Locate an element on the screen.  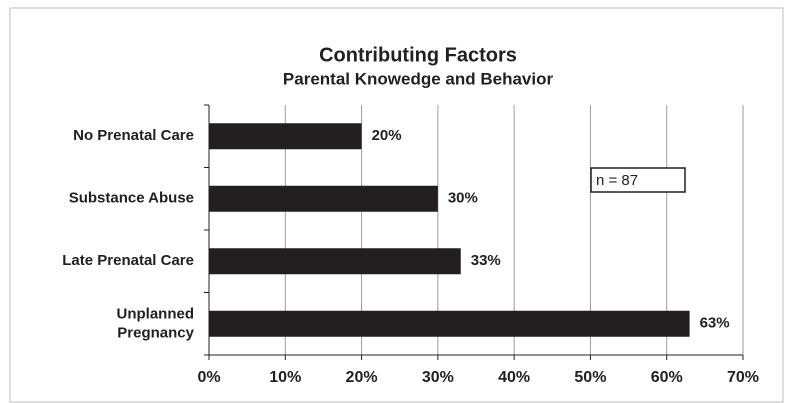
y-tick-label: Substance Abuse is located at coordinates (131, 198).